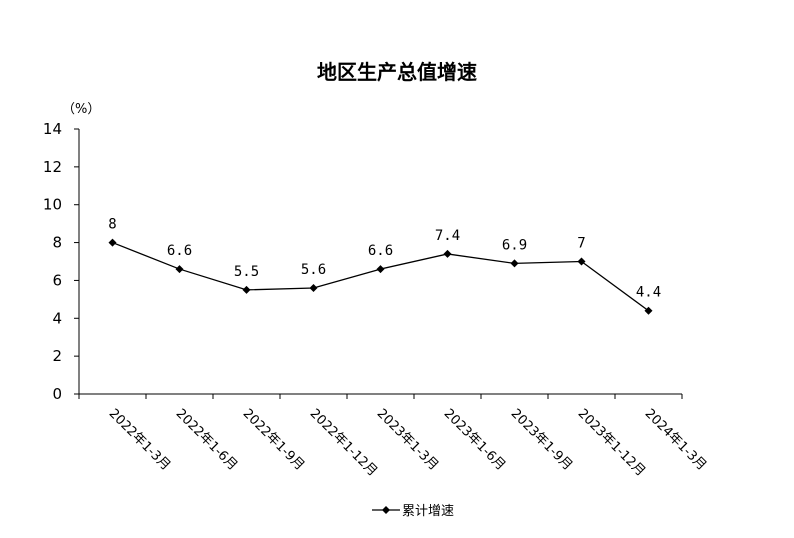  What do you see at coordinates (57, 243) in the screenshot?
I see `y-tick-label: 8` at bounding box center [57, 243].